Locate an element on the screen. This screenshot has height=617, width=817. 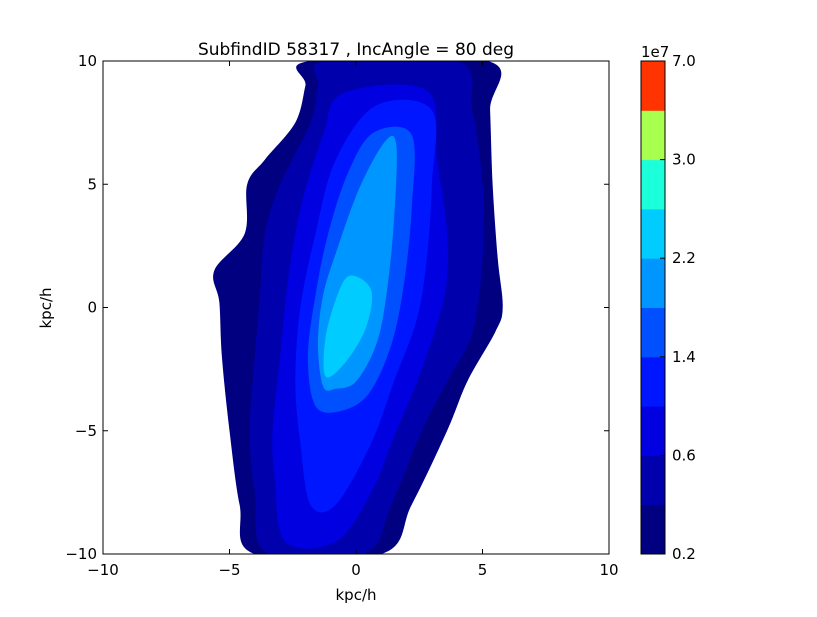
colorbar-tick-label: 3.0 is located at coordinates (684, 160).